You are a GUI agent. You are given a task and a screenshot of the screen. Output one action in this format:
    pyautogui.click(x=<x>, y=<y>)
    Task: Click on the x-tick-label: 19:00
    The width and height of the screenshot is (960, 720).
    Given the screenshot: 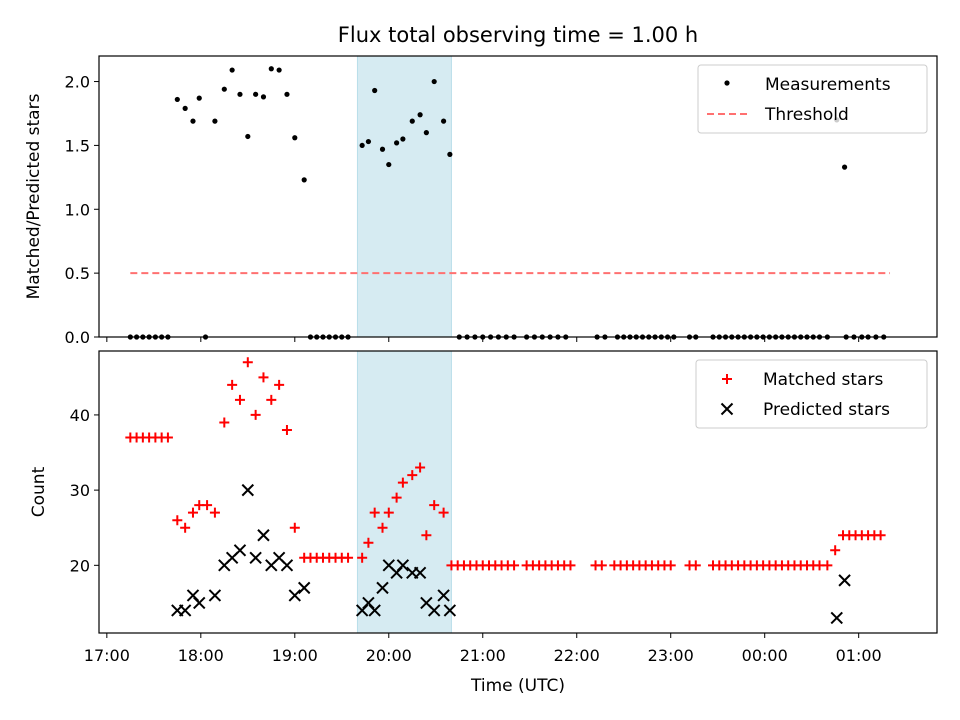 What is the action you would take?
    pyautogui.click(x=295, y=655)
    